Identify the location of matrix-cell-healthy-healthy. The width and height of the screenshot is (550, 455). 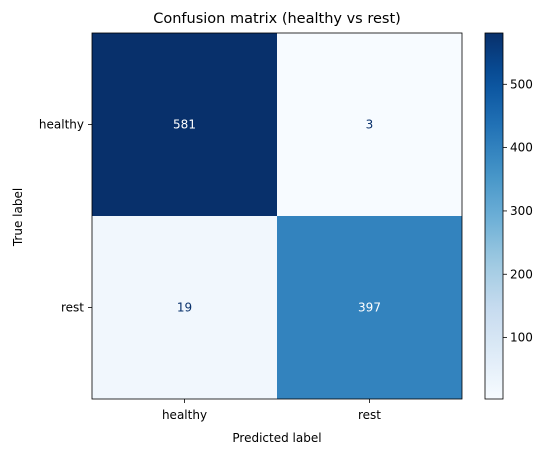
(184, 124).